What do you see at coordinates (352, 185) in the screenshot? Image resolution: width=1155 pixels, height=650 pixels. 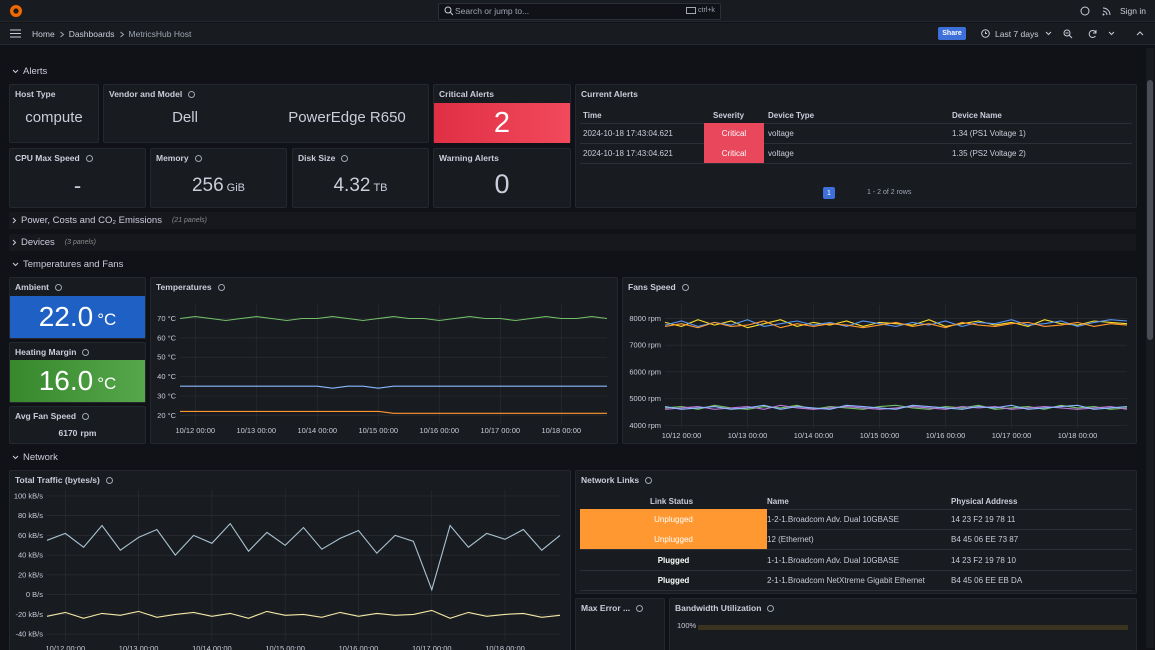 I see `value-number: 4.32` at bounding box center [352, 185].